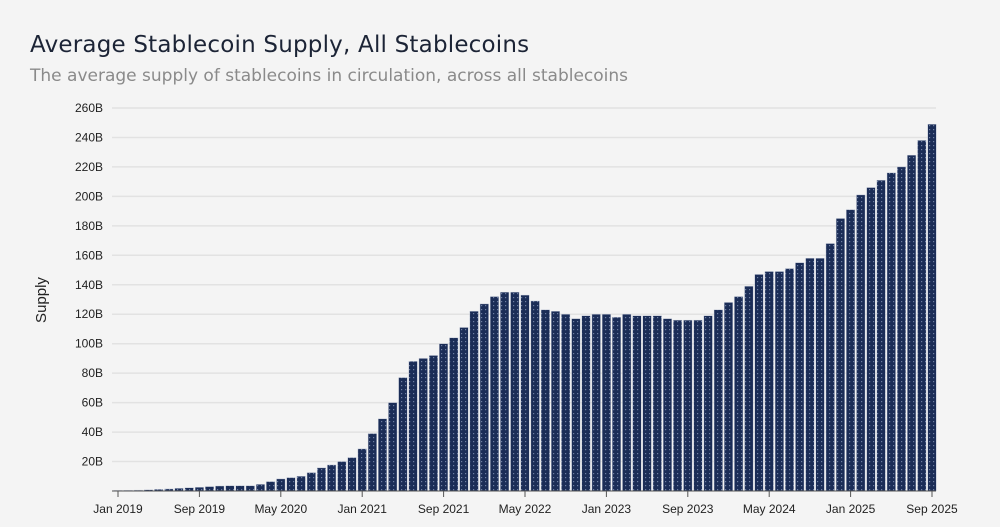 This screenshot has height=527, width=1000. Describe the element at coordinates (118, 509) in the screenshot. I see `x-tick-label: Jan 2019` at that location.